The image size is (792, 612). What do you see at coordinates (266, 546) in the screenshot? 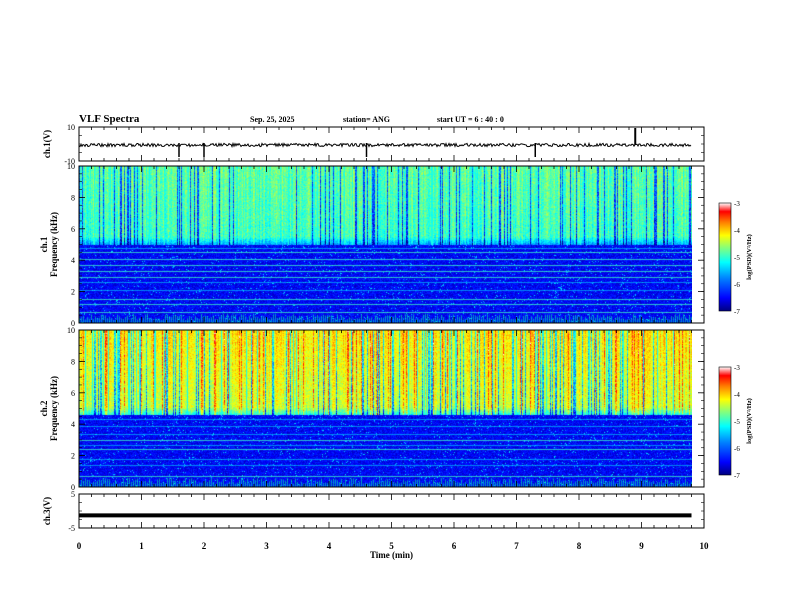
I see `x-tick-label: 3` at bounding box center [266, 546].